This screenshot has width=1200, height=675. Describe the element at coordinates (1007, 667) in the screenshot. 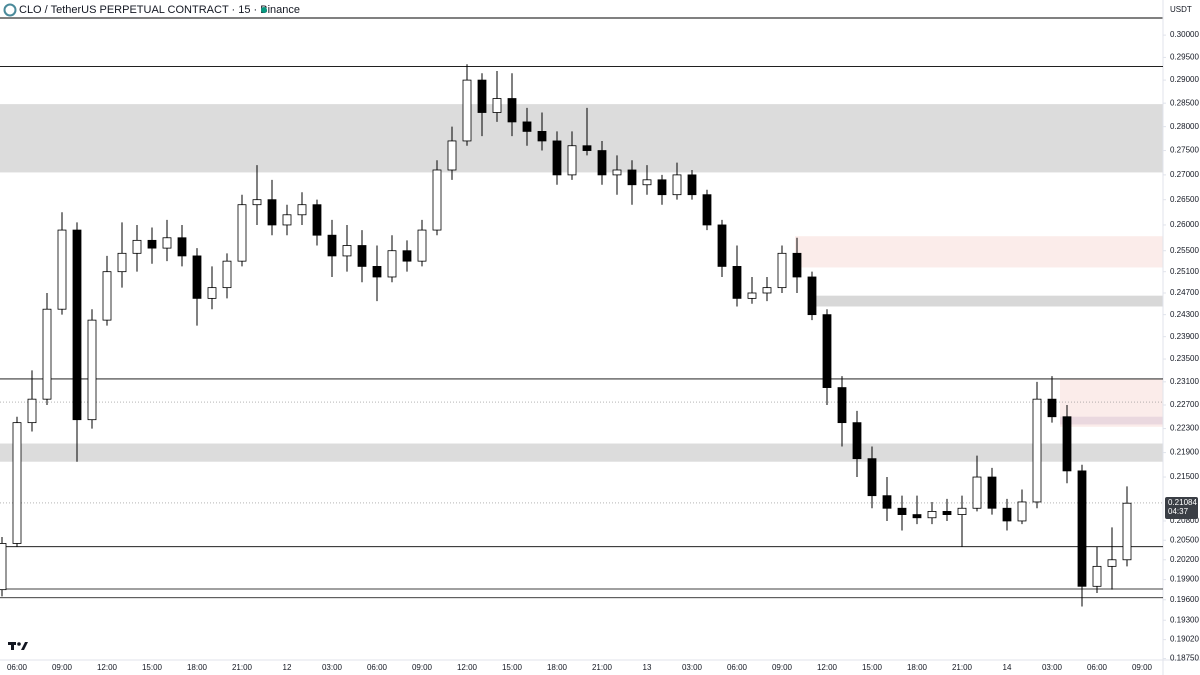

I see `x-tick-label: 14` at that location.